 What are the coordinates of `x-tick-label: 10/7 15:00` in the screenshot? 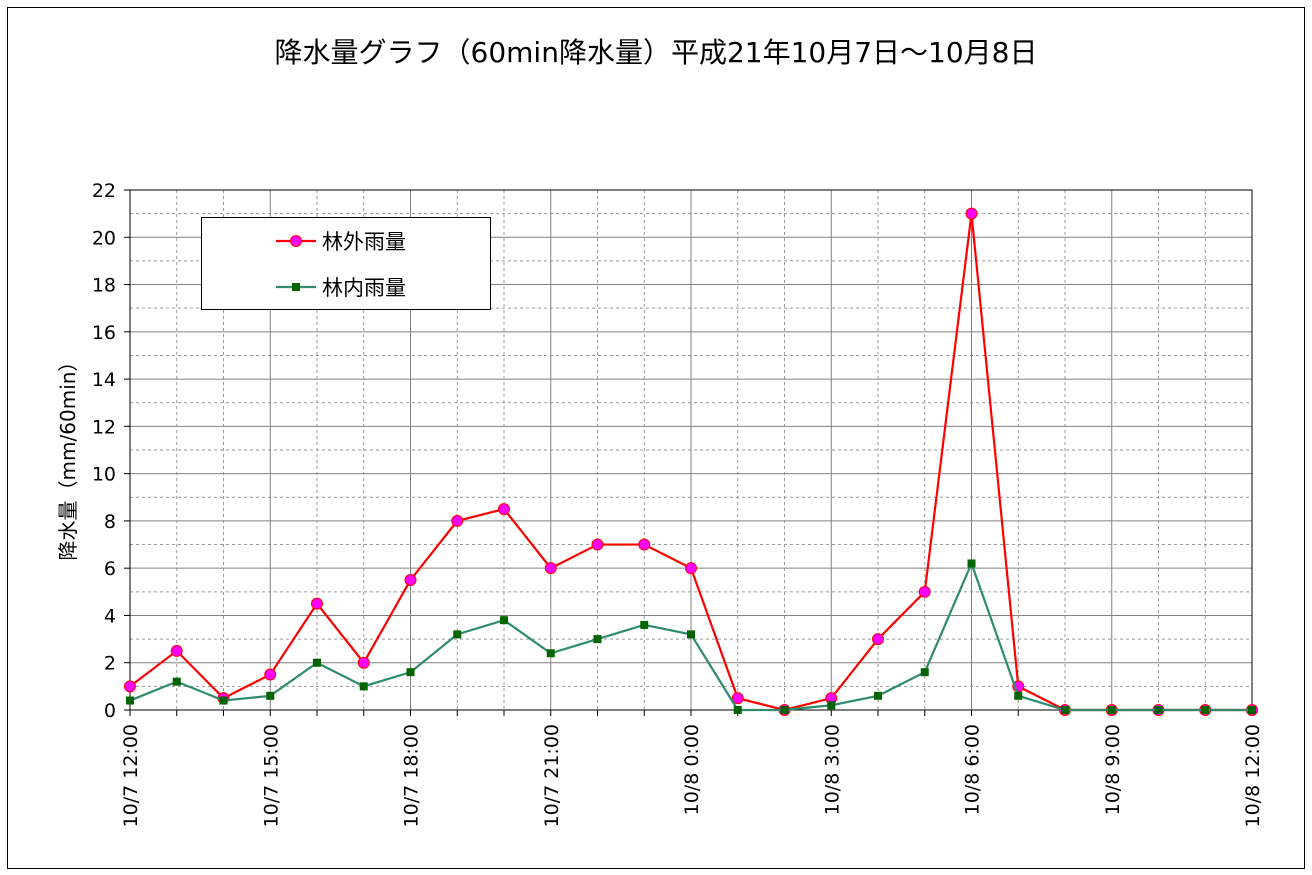 It's located at (271, 775).